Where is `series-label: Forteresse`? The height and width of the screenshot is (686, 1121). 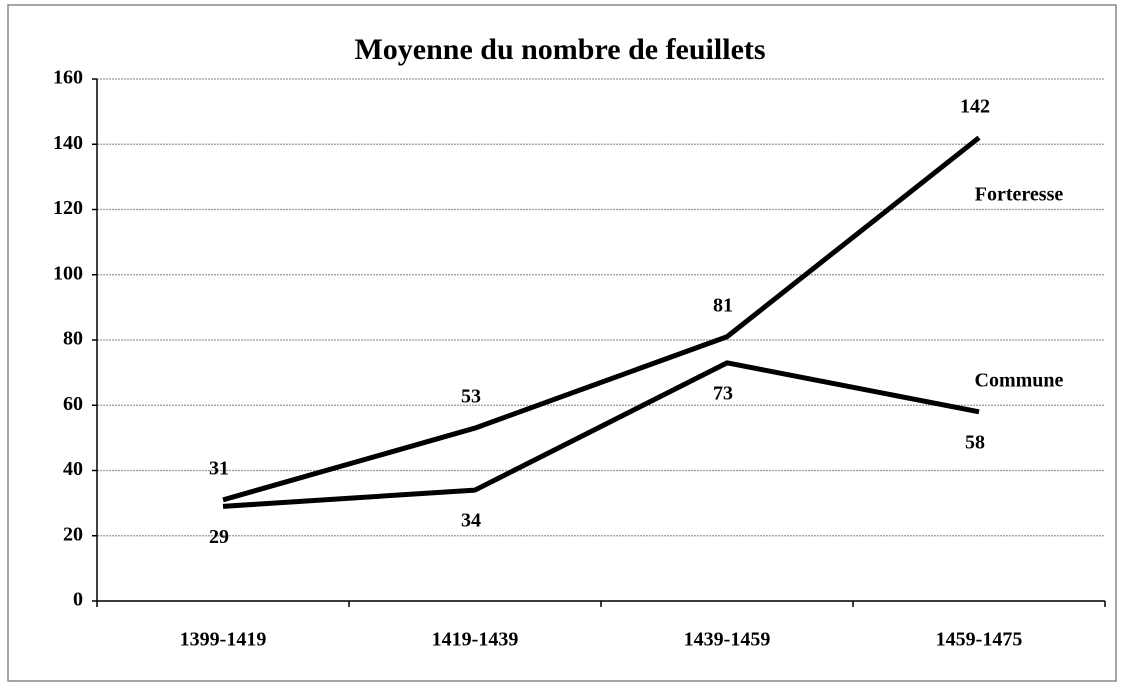 series-label: Forteresse is located at coordinates (1019, 194).